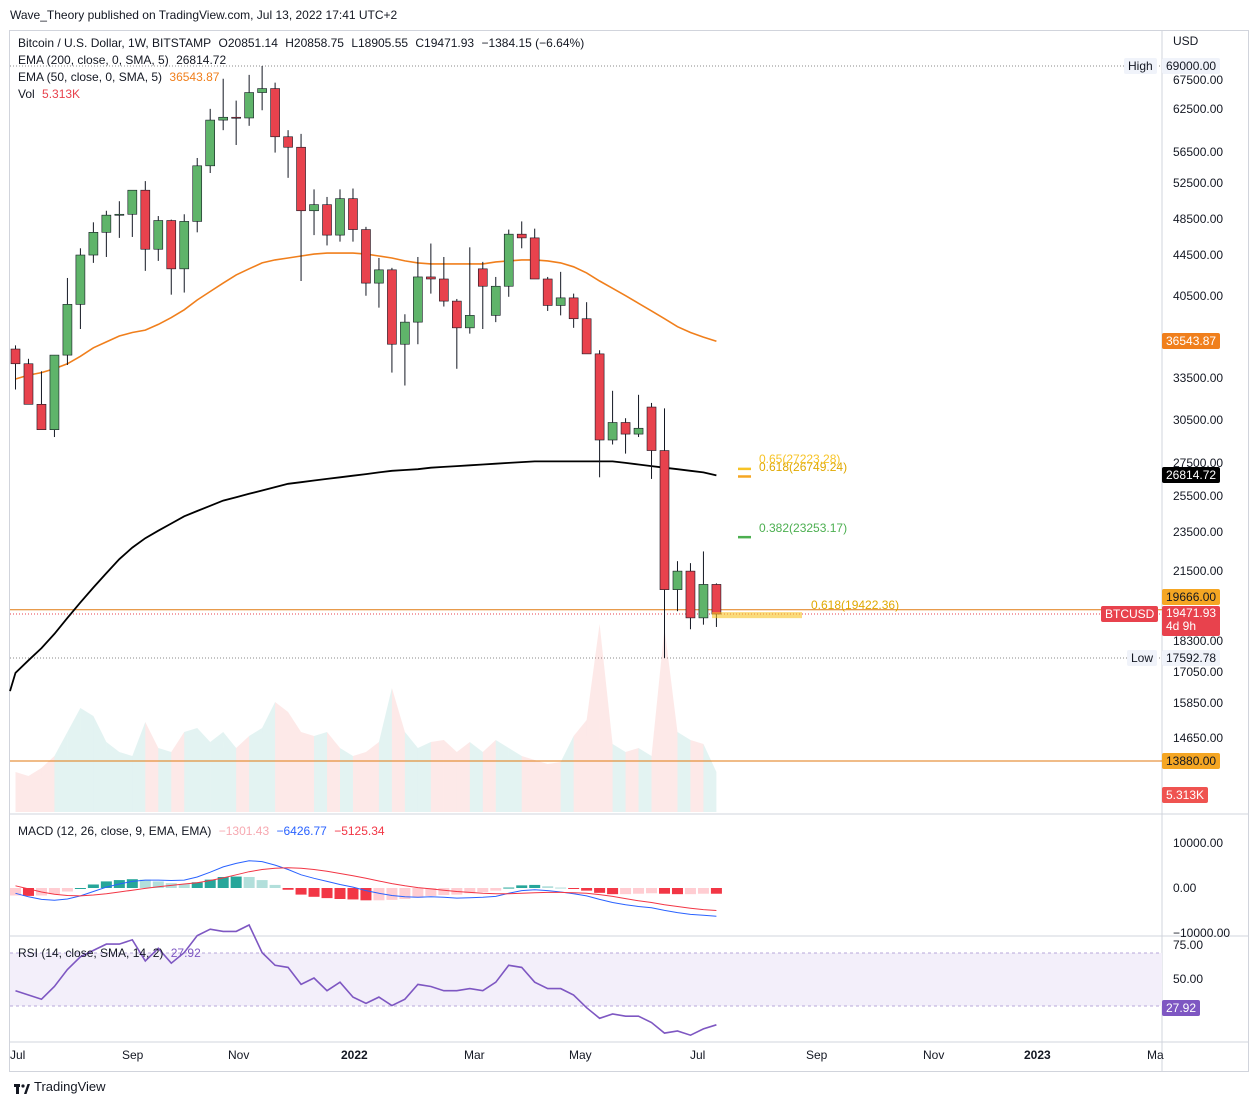  Describe the element at coordinates (1198, 738) in the screenshot. I see `price-tick-label: 14650.00` at that location.